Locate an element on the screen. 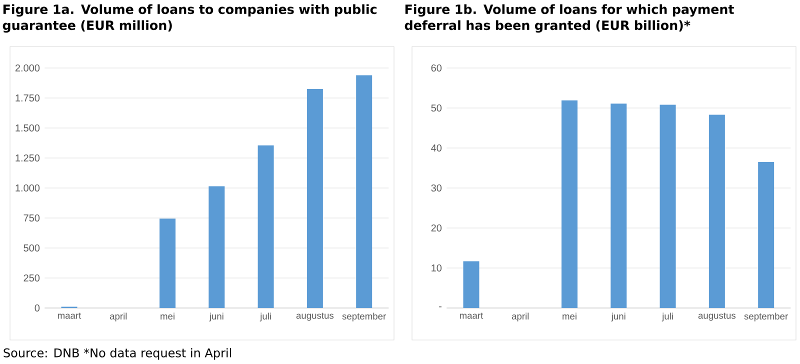  y-tick-label: 1.500 is located at coordinates (28, 128).